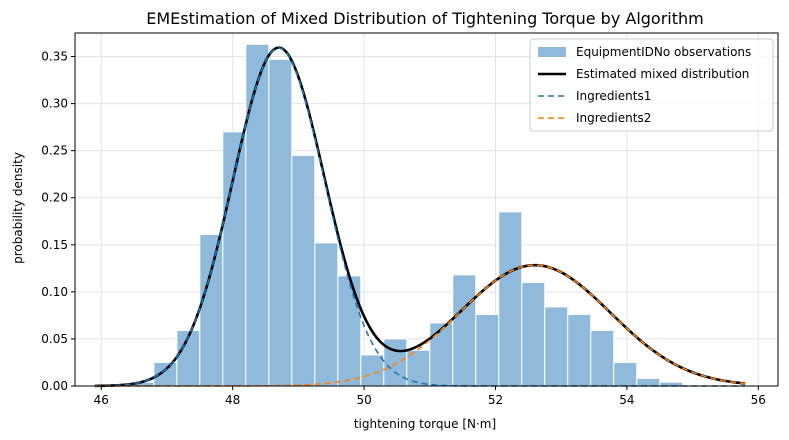 The image size is (789, 440). Describe the element at coordinates (613, 118) in the screenshot. I see `legend-label: Ingredients2` at that location.